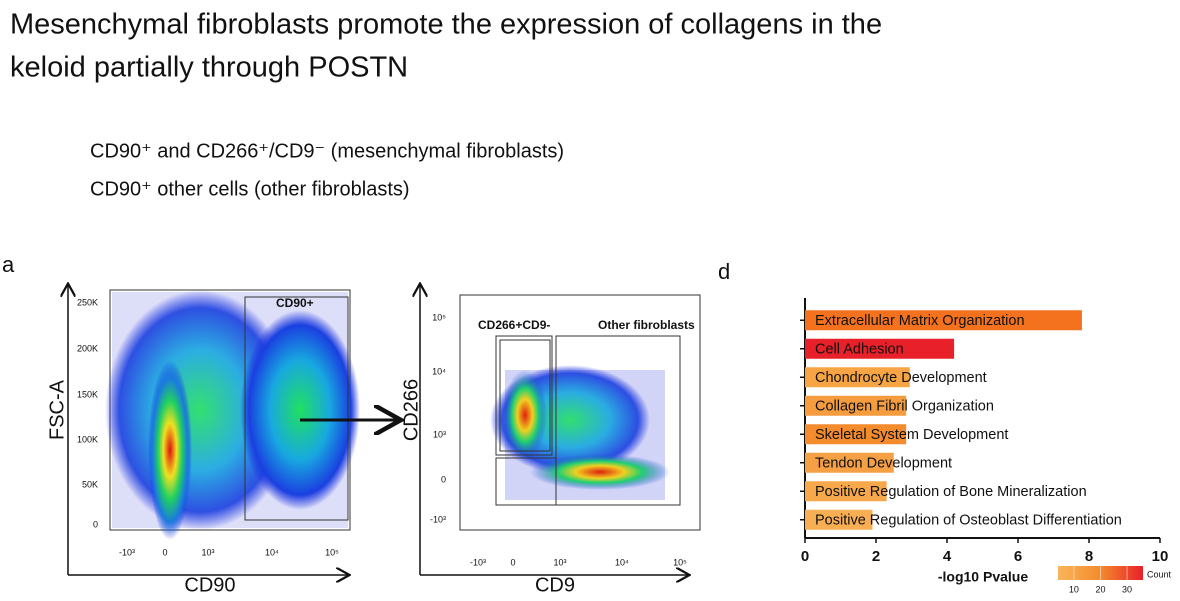 This screenshot has width=1180, height=601. What do you see at coordinates (911, 435) in the screenshot?
I see `bar-label: Skeletal System Development` at bounding box center [911, 435].